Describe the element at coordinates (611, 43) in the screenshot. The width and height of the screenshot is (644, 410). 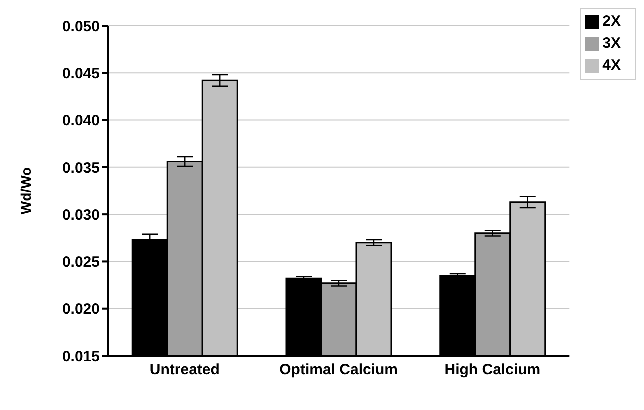
I see `legend-label: 3X` at that location.